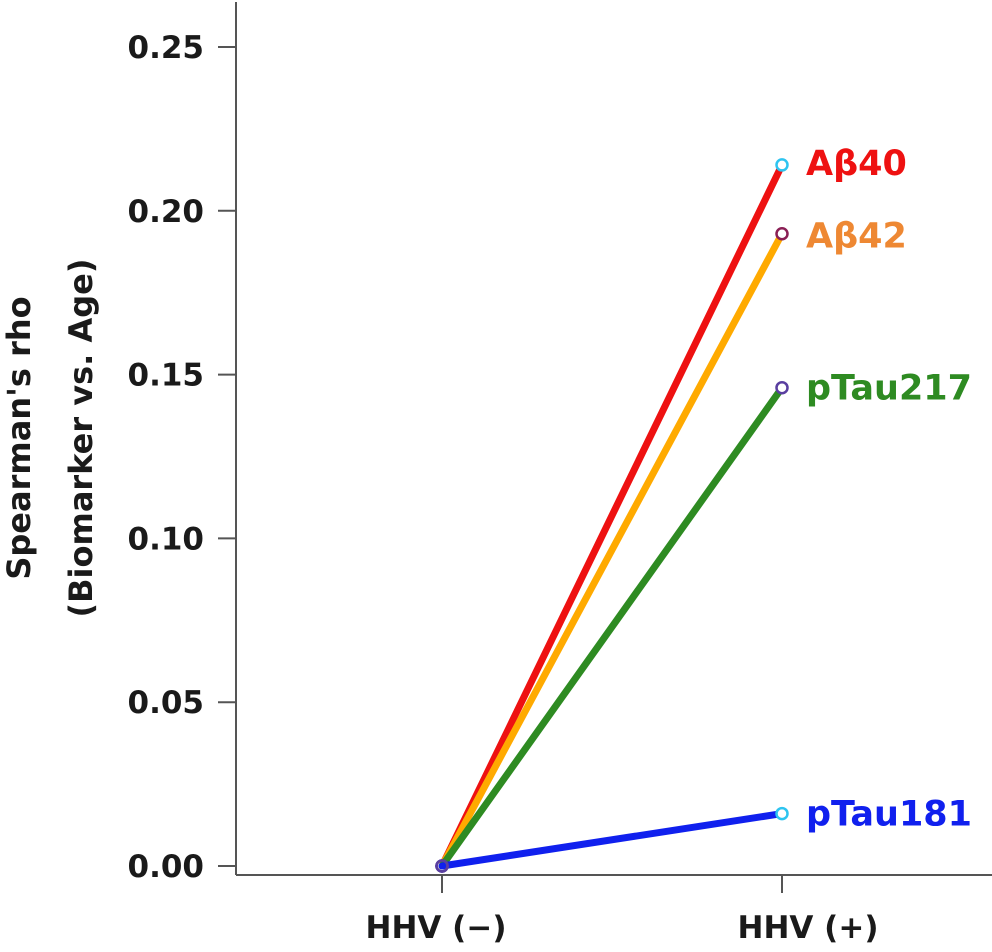  Describe the element at coordinates (889, 815) in the screenshot. I see `series-label: pTau181` at that location.